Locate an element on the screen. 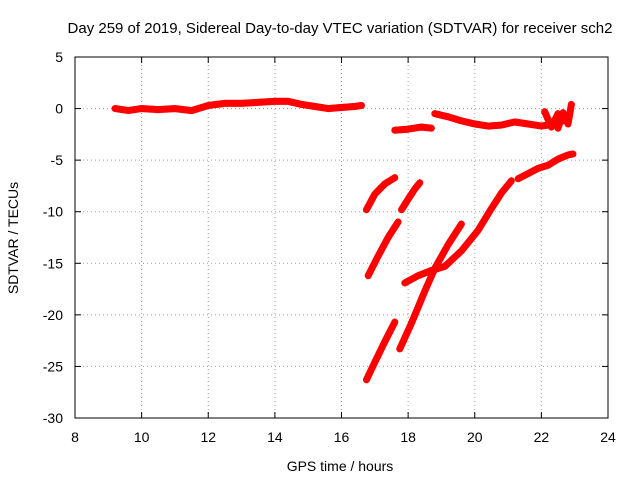 The height and width of the screenshot is (480, 640). series-line-seg-baseline-a is located at coordinates (238, 106).